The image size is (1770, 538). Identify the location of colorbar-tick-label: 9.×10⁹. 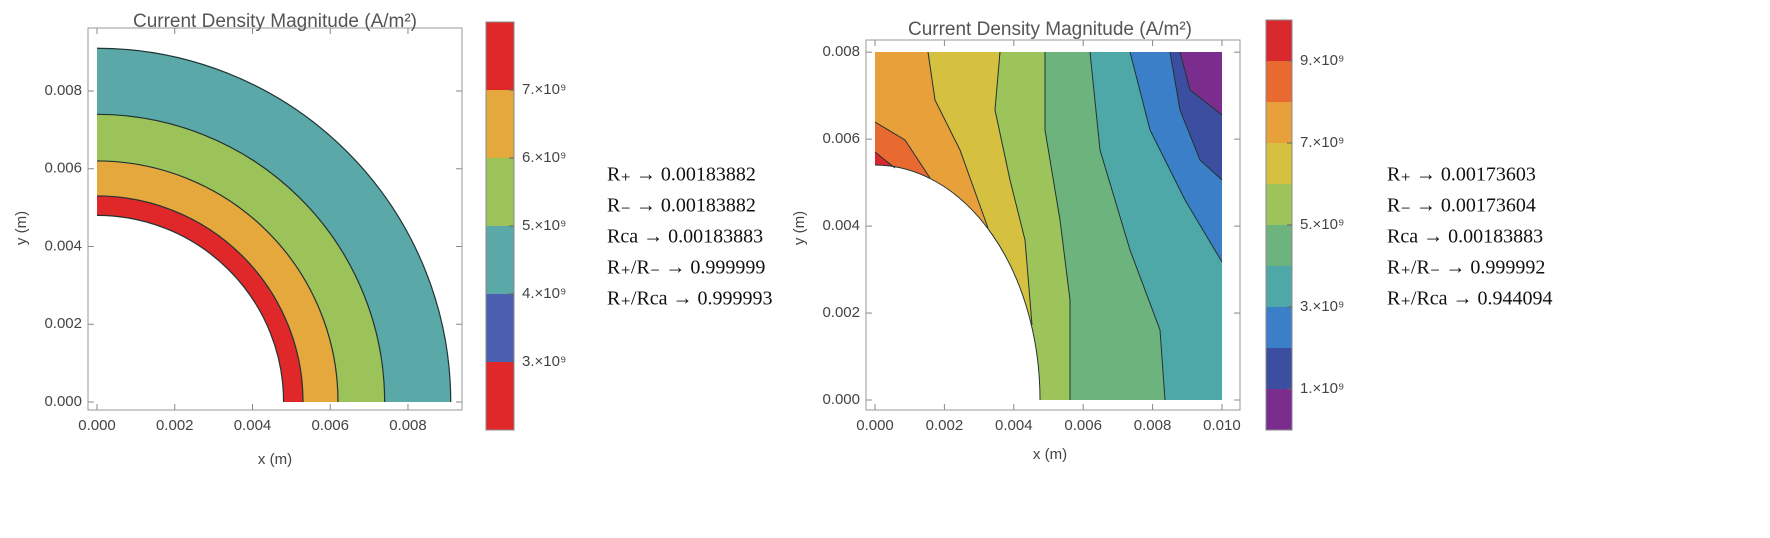
(1322, 60).